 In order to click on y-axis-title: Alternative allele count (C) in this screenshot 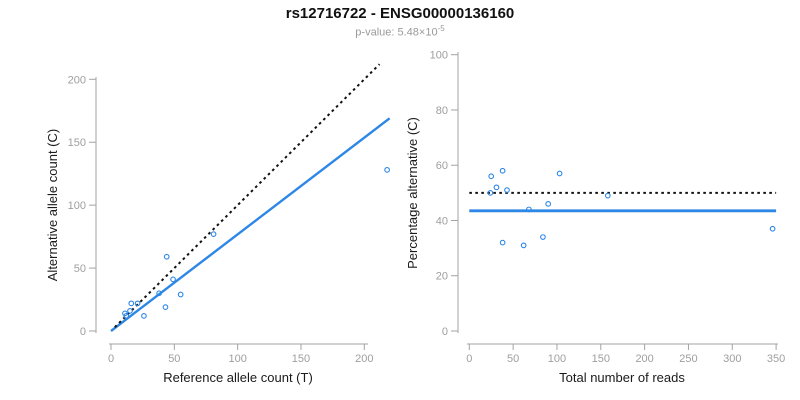, I will do `click(52, 205)`.